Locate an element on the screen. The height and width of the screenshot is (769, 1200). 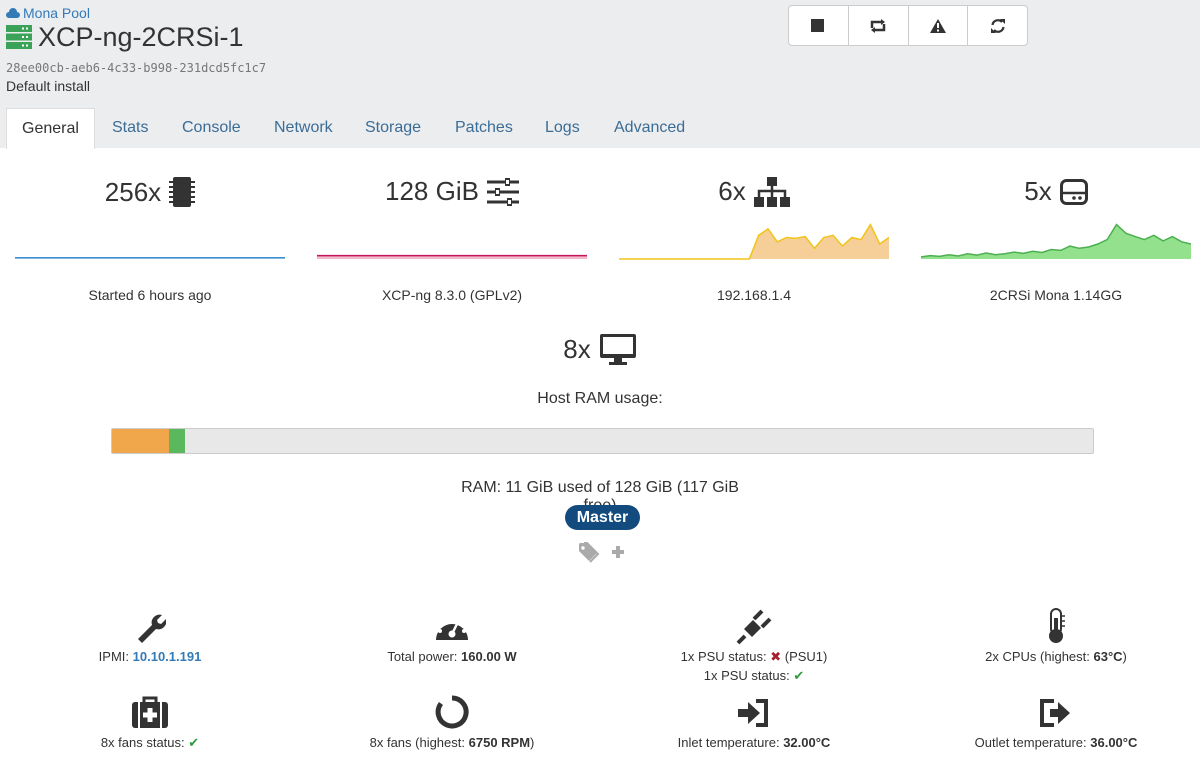
plug-icon is located at coordinates (754, 627).